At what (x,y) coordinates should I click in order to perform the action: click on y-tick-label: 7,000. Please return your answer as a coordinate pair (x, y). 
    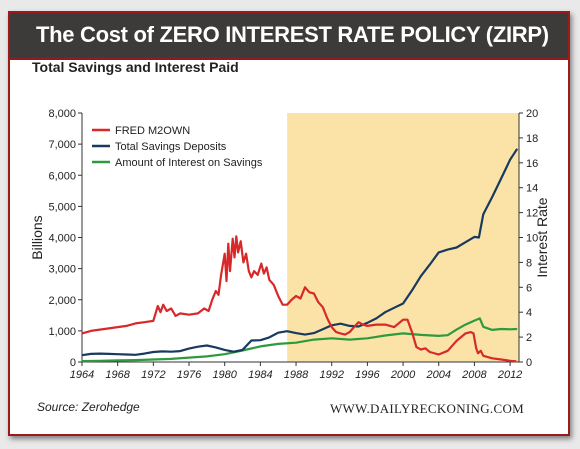
    Looking at the image, I should click on (62, 145).